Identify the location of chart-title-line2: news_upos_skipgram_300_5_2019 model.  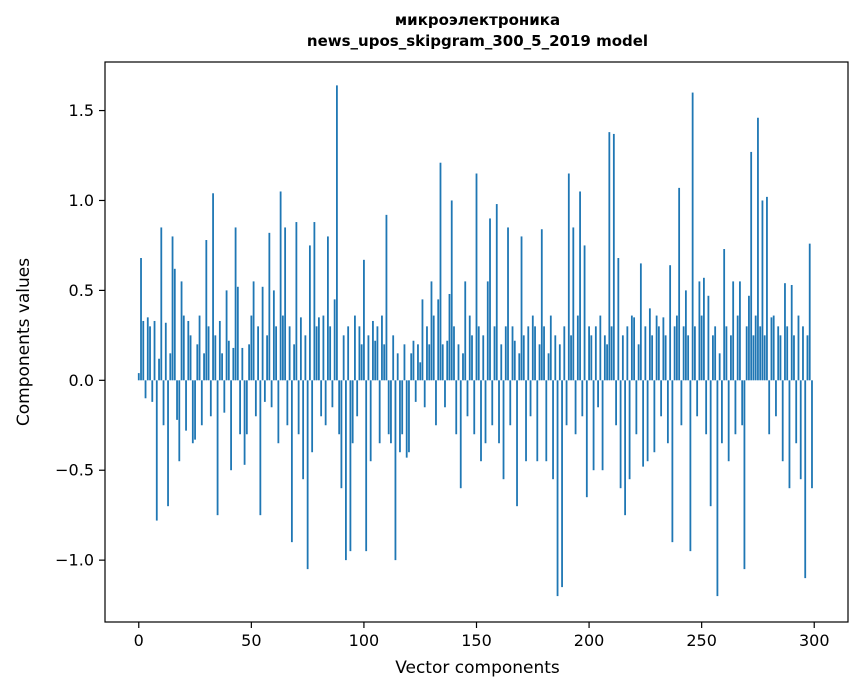
(477, 41).